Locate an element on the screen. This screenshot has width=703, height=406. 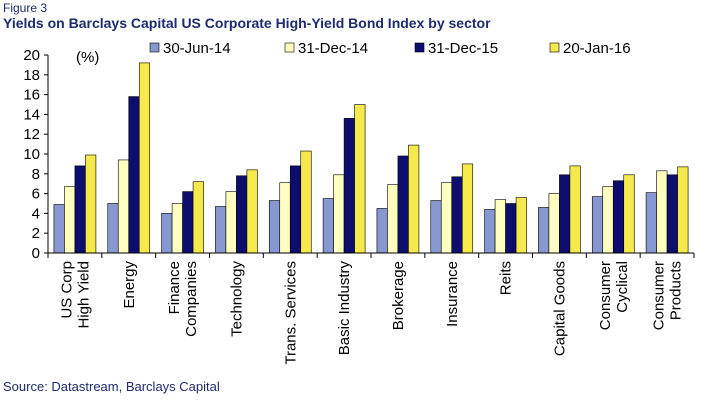
x-tick-label: Companies is located at coordinates (191, 299).